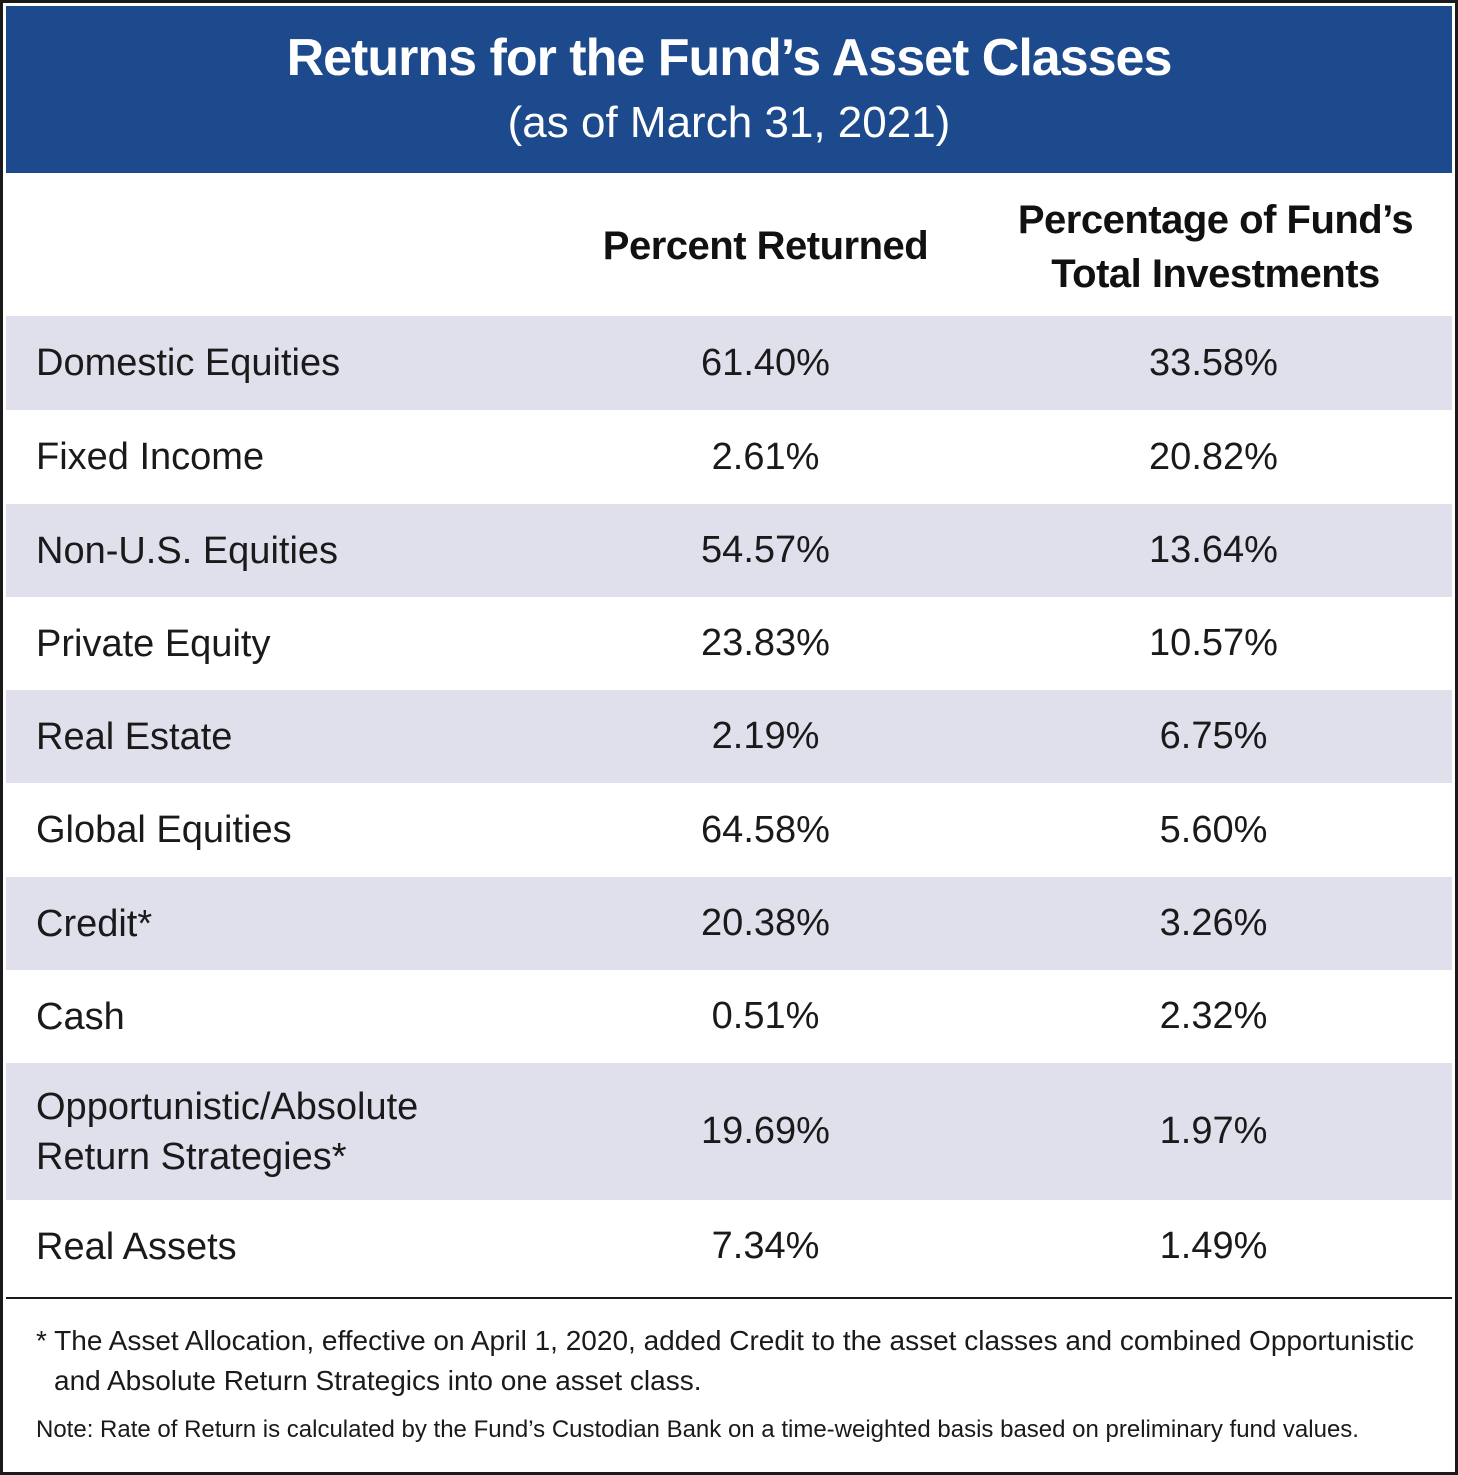 Image resolution: width=1458 pixels, height=1475 pixels. Describe the element at coordinates (1213, 923) in the screenshot. I see `percentage-of-total-value: 3.26%` at that location.